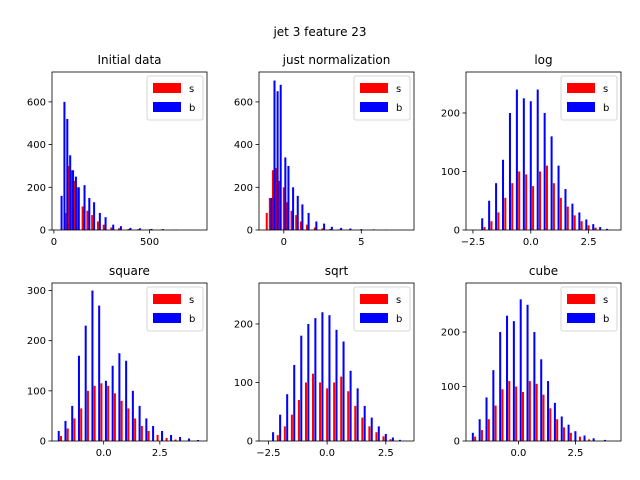  I want to click on figure-title: jet 3 feature 23, so click(319, 32).